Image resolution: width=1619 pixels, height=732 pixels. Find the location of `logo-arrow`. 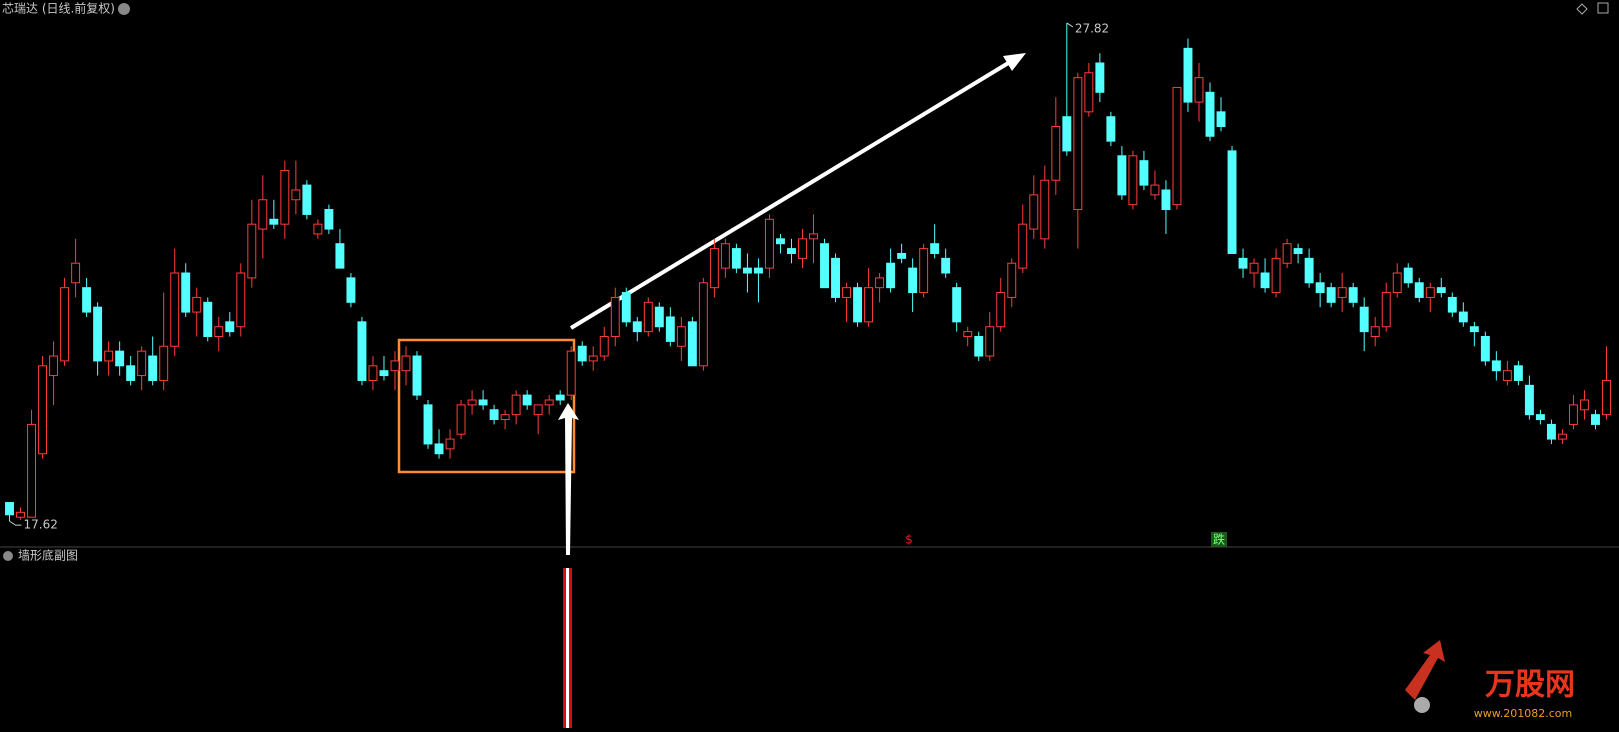

logo-arrow is located at coordinates (1425, 670).